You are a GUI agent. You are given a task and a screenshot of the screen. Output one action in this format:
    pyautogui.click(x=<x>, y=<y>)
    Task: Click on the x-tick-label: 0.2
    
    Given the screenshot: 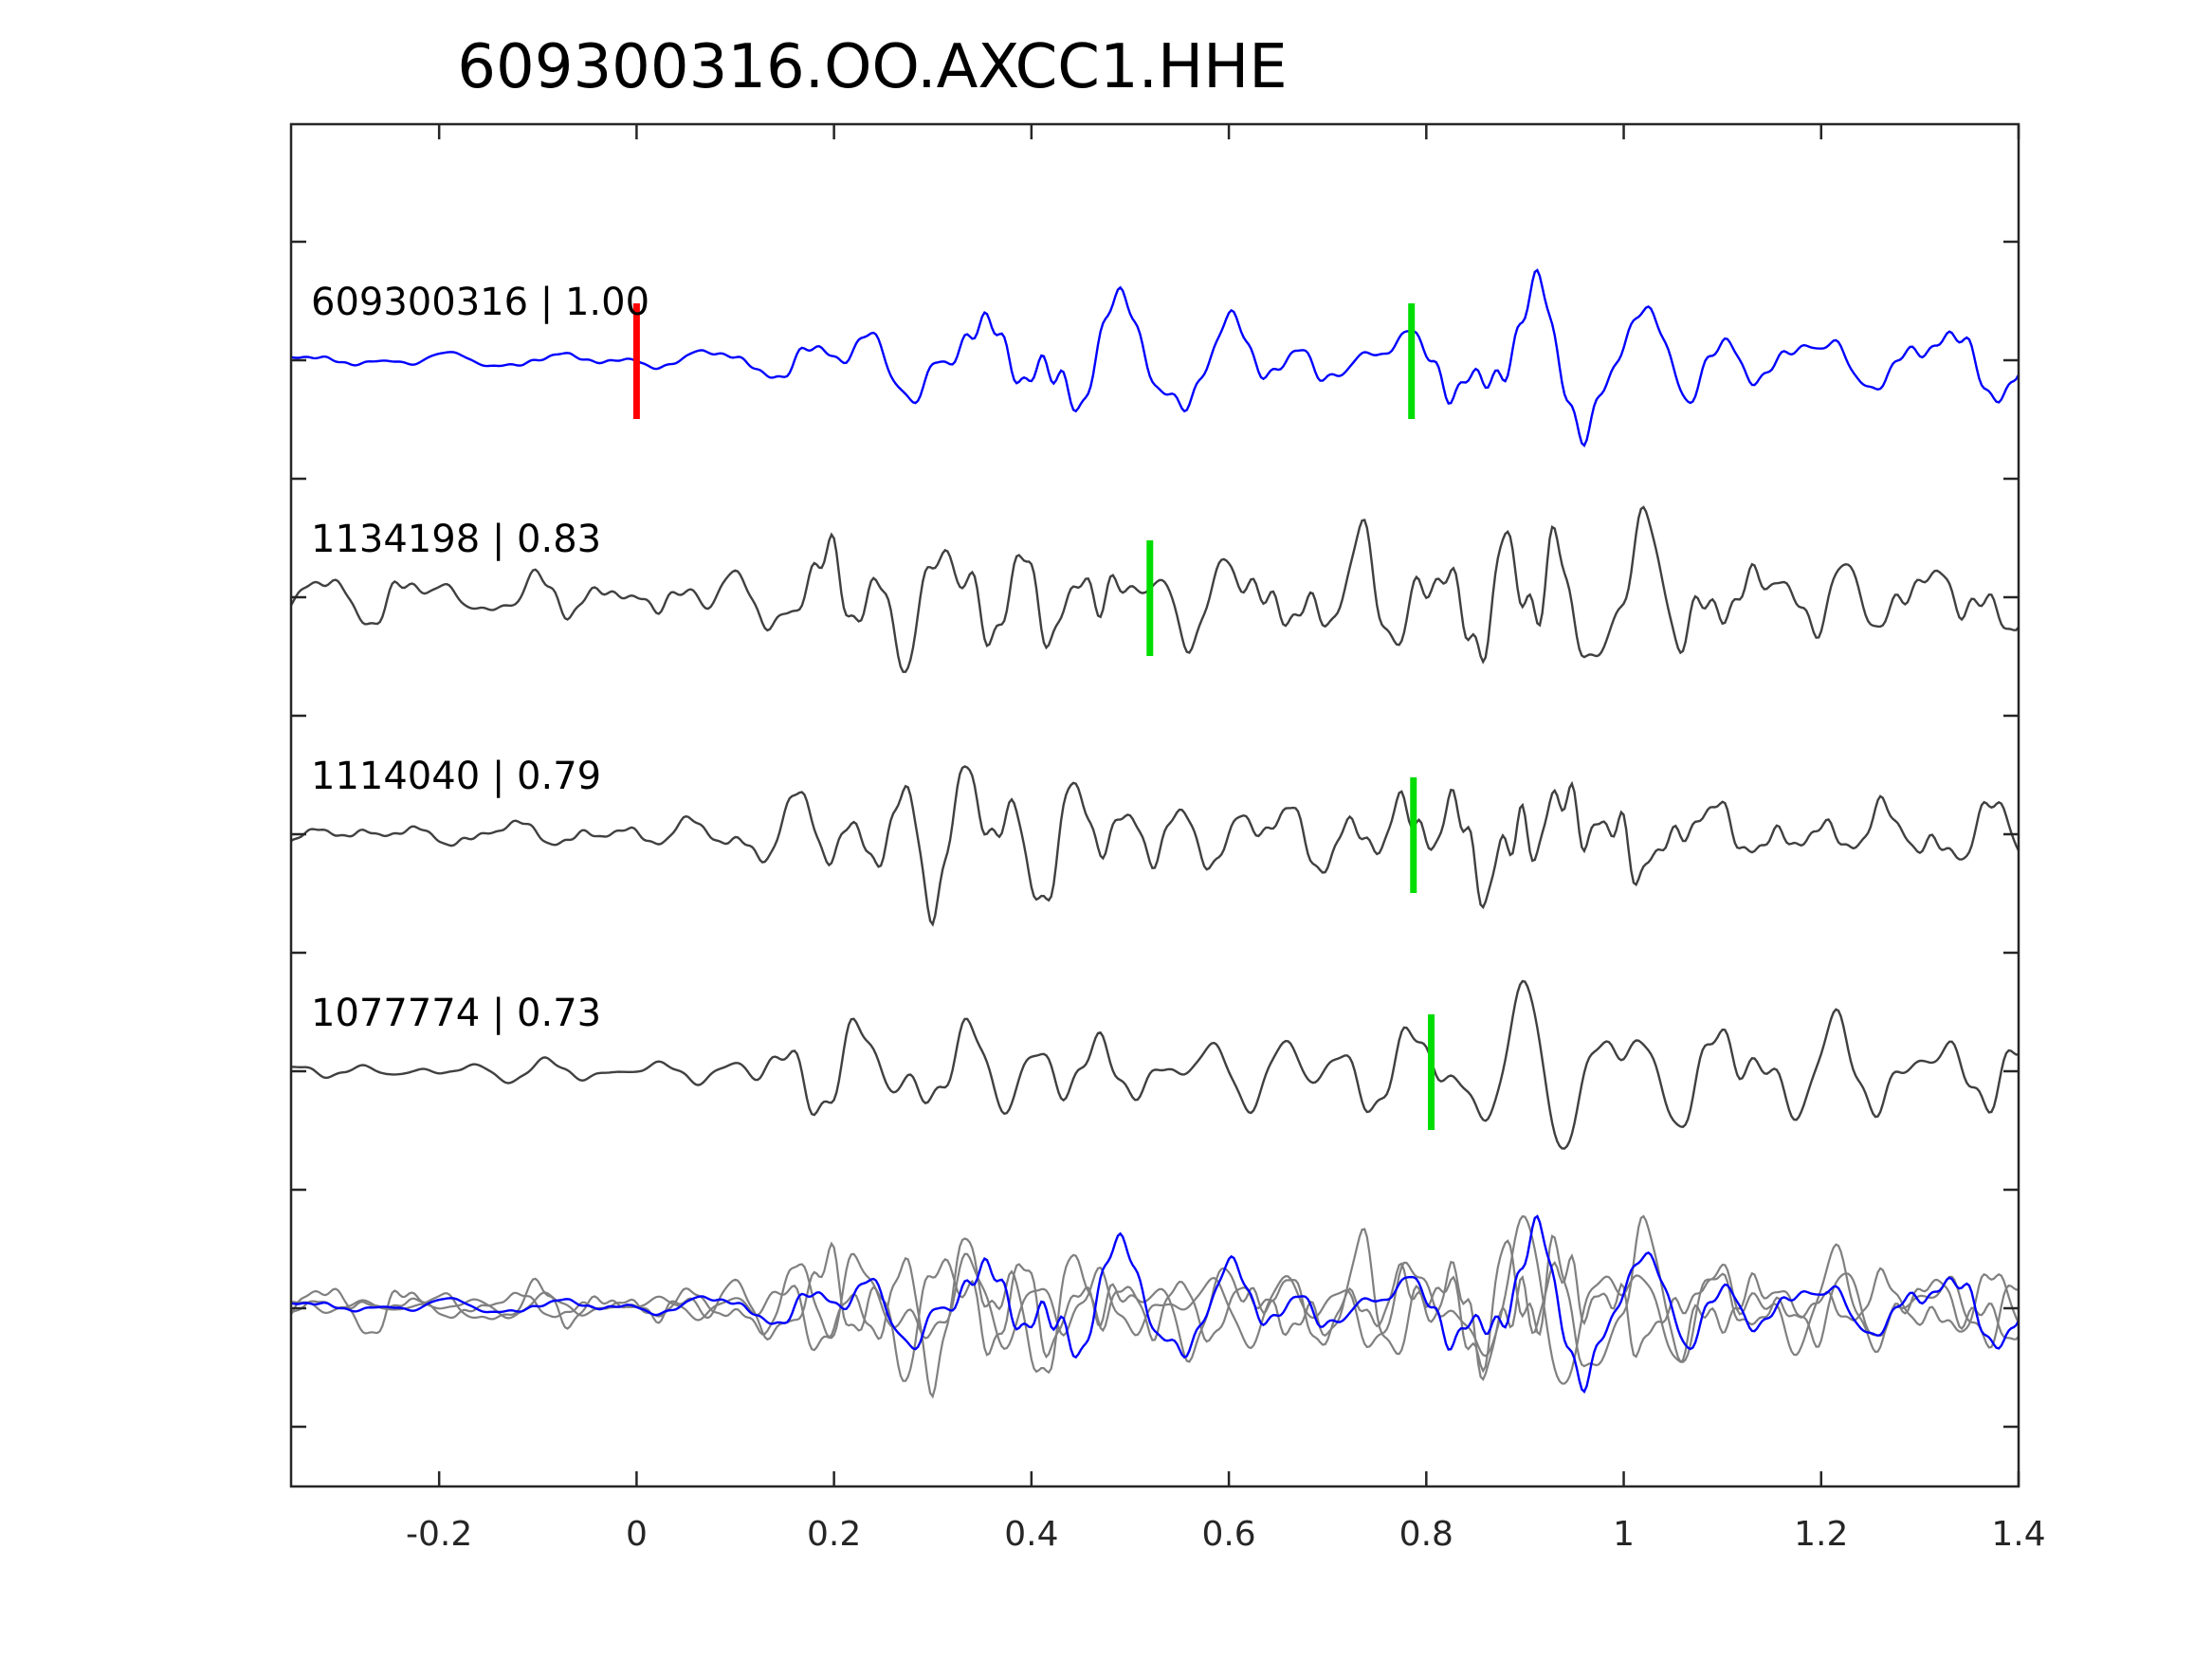 What is the action you would take?
    pyautogui.click(x=834, y=1534)
    